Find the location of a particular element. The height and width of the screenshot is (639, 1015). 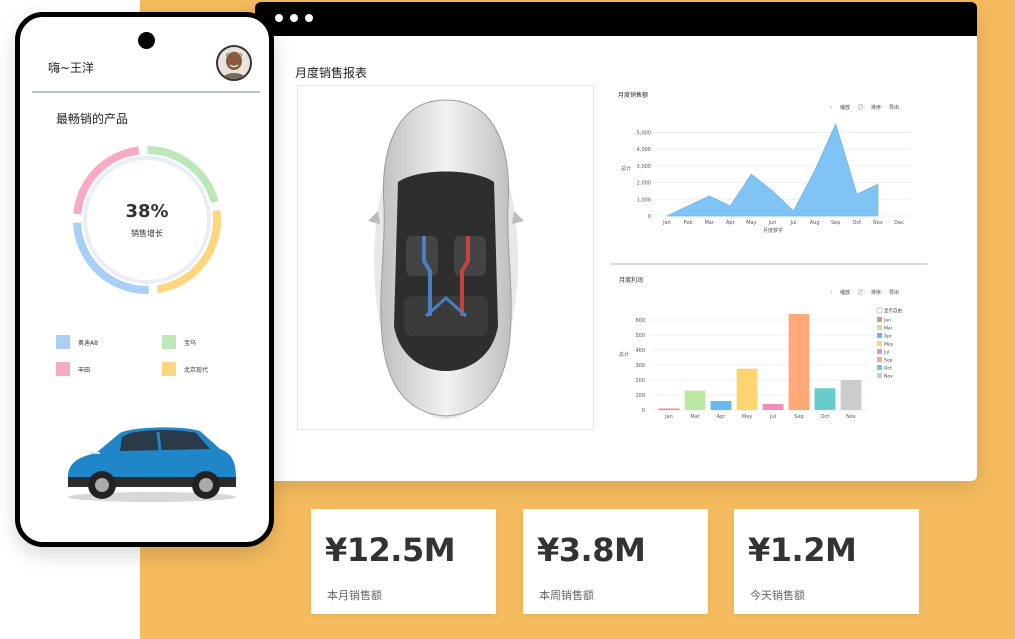

legend-label: Nov is located at coordinates (888, 377).